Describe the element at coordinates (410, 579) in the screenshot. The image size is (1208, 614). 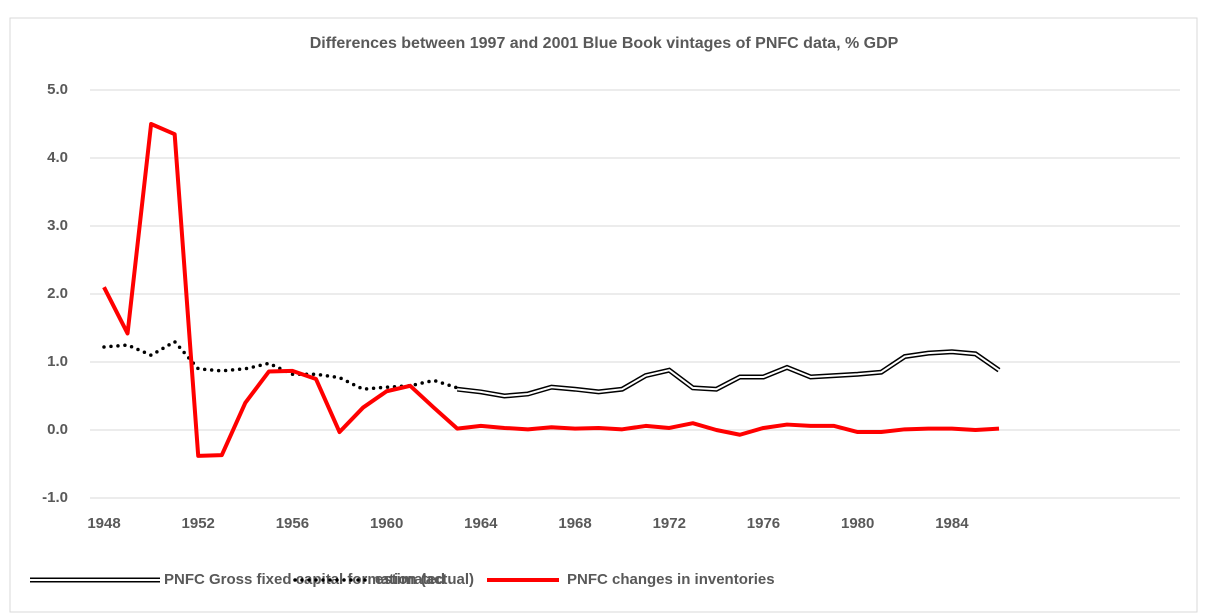
I see `legend-label: estimated` at that location.